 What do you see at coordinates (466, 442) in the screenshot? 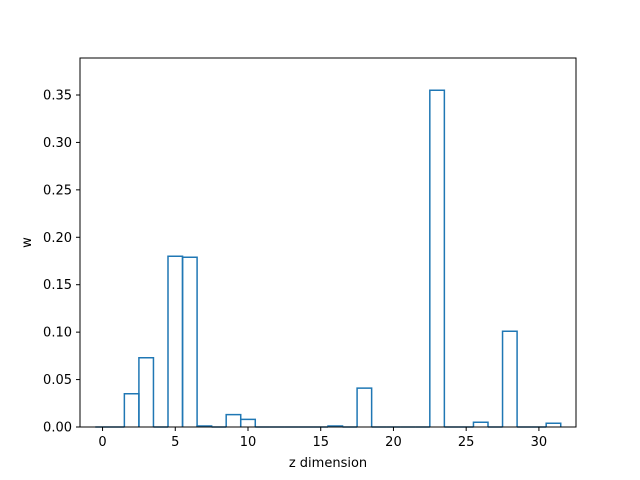
I see `x-tick-label: 25` at bounding box center [466, 442].